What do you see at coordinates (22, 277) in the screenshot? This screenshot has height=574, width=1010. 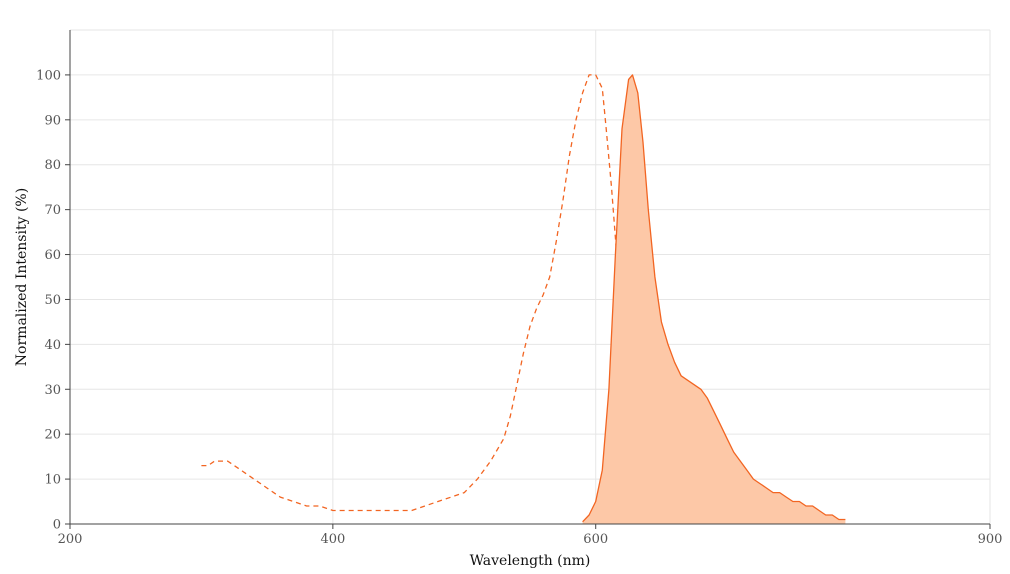 I see `y-axis-title: Normalized Intensity (%)` at bounding box center [22, 277].